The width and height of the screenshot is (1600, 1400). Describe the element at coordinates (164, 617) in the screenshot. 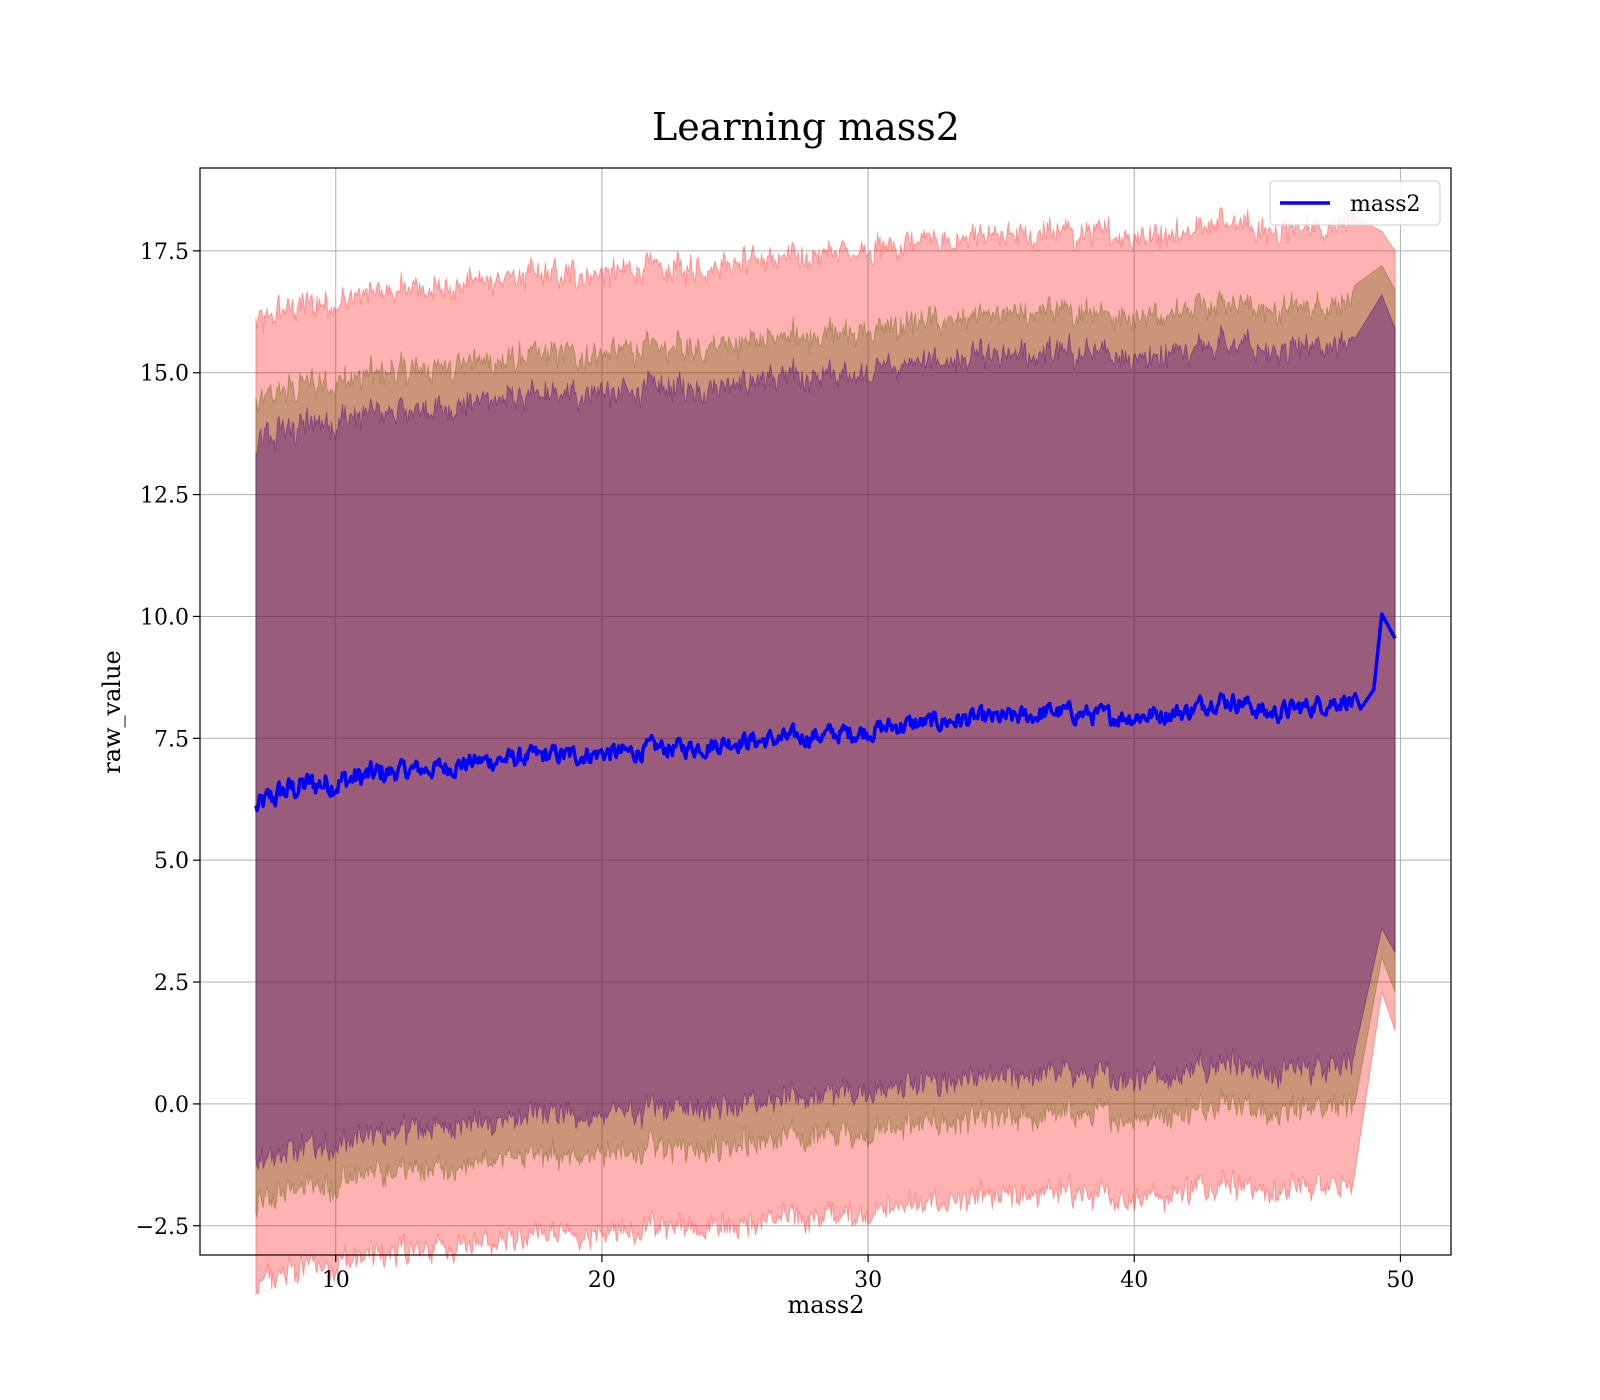

I see `y-tick-label: 10.0` at that location.